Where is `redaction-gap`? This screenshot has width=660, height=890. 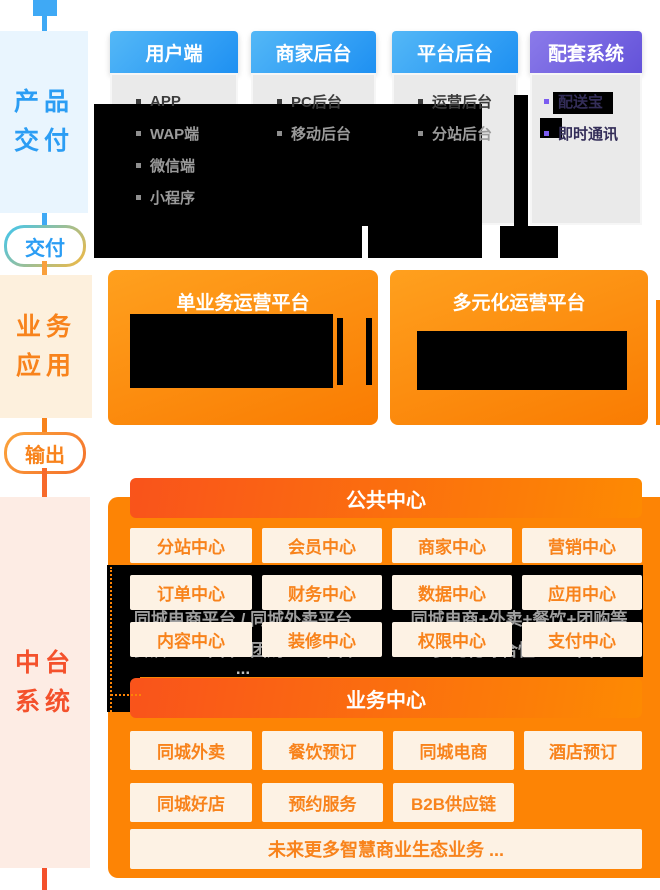 redaction-gap is located at coordinates (365, 242).